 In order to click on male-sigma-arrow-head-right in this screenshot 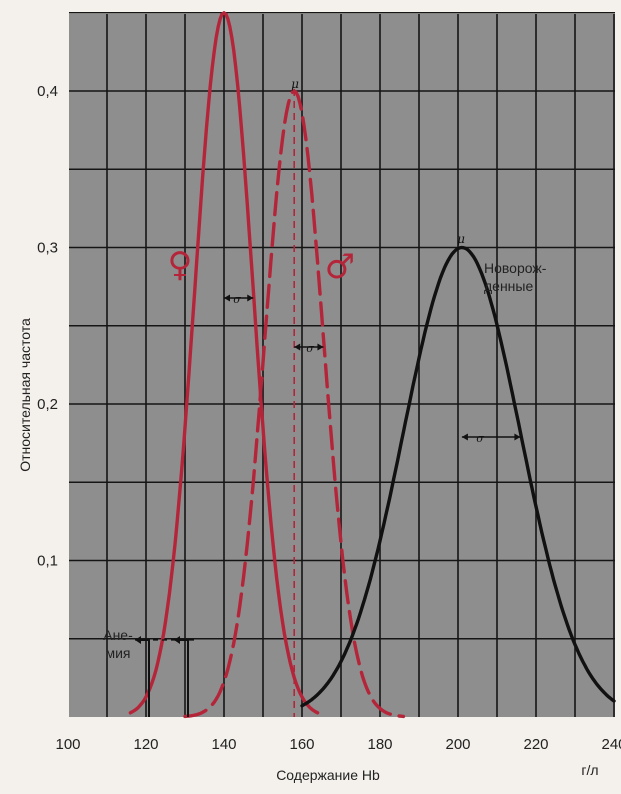, I will do `click(320, 347)`.